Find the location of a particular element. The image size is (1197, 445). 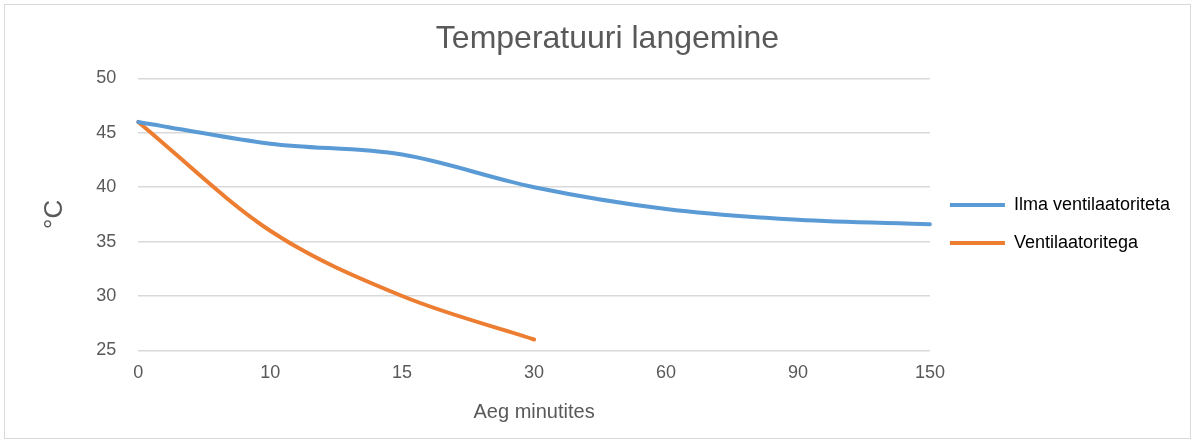

x-tick-label: 30 is located at coordinates (534, 372).